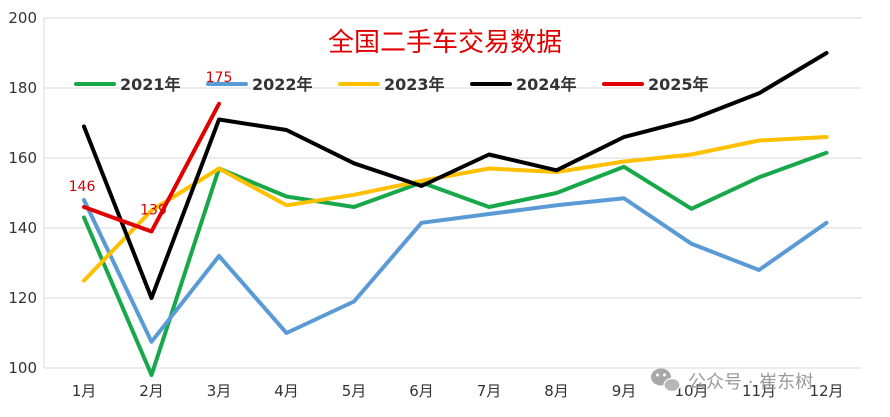  Describe the element at coordinates (151, 167) in the screenshot. I see `series-line-2025年` at that location.